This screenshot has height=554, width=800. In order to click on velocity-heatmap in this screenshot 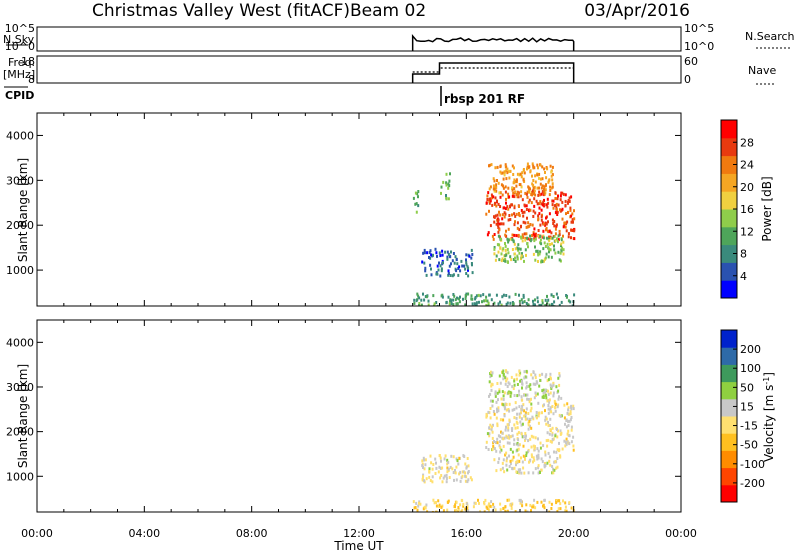, I will do `click(493, 440)`.